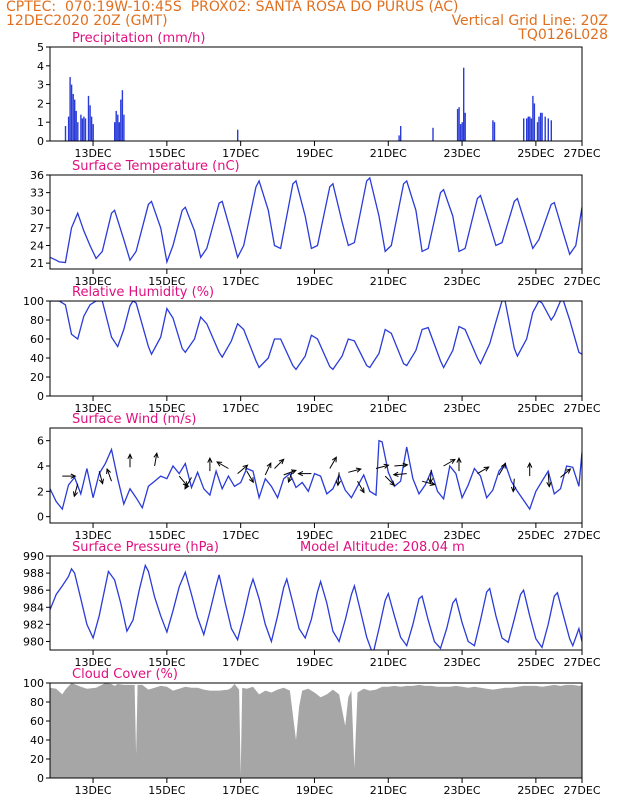 This screenshot has width=618, height=800. Describe the element at coordinates (382, 547) in the screenshot. I see `panel-subtitle: Model Altitude: 208.04 m` at that location.